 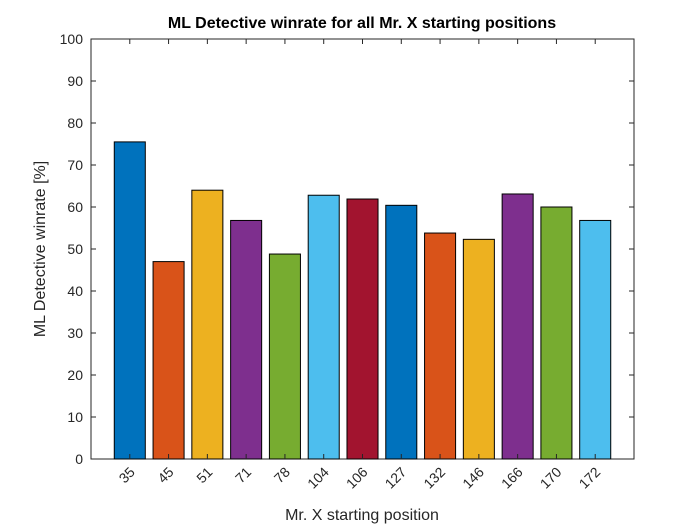 What do you see at coordinates (72, 39) in the screenshot?
I see `y-tick-label: 100` at bounding box center [72, 39].